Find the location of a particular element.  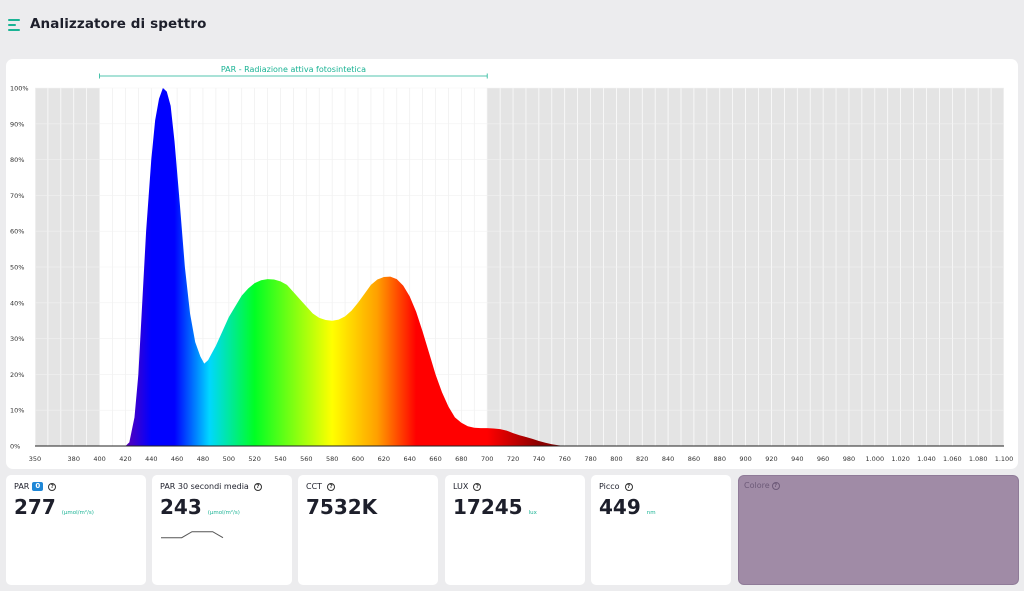

par-unit: (µmol/m²/s) is located at coordinates (77, 513).